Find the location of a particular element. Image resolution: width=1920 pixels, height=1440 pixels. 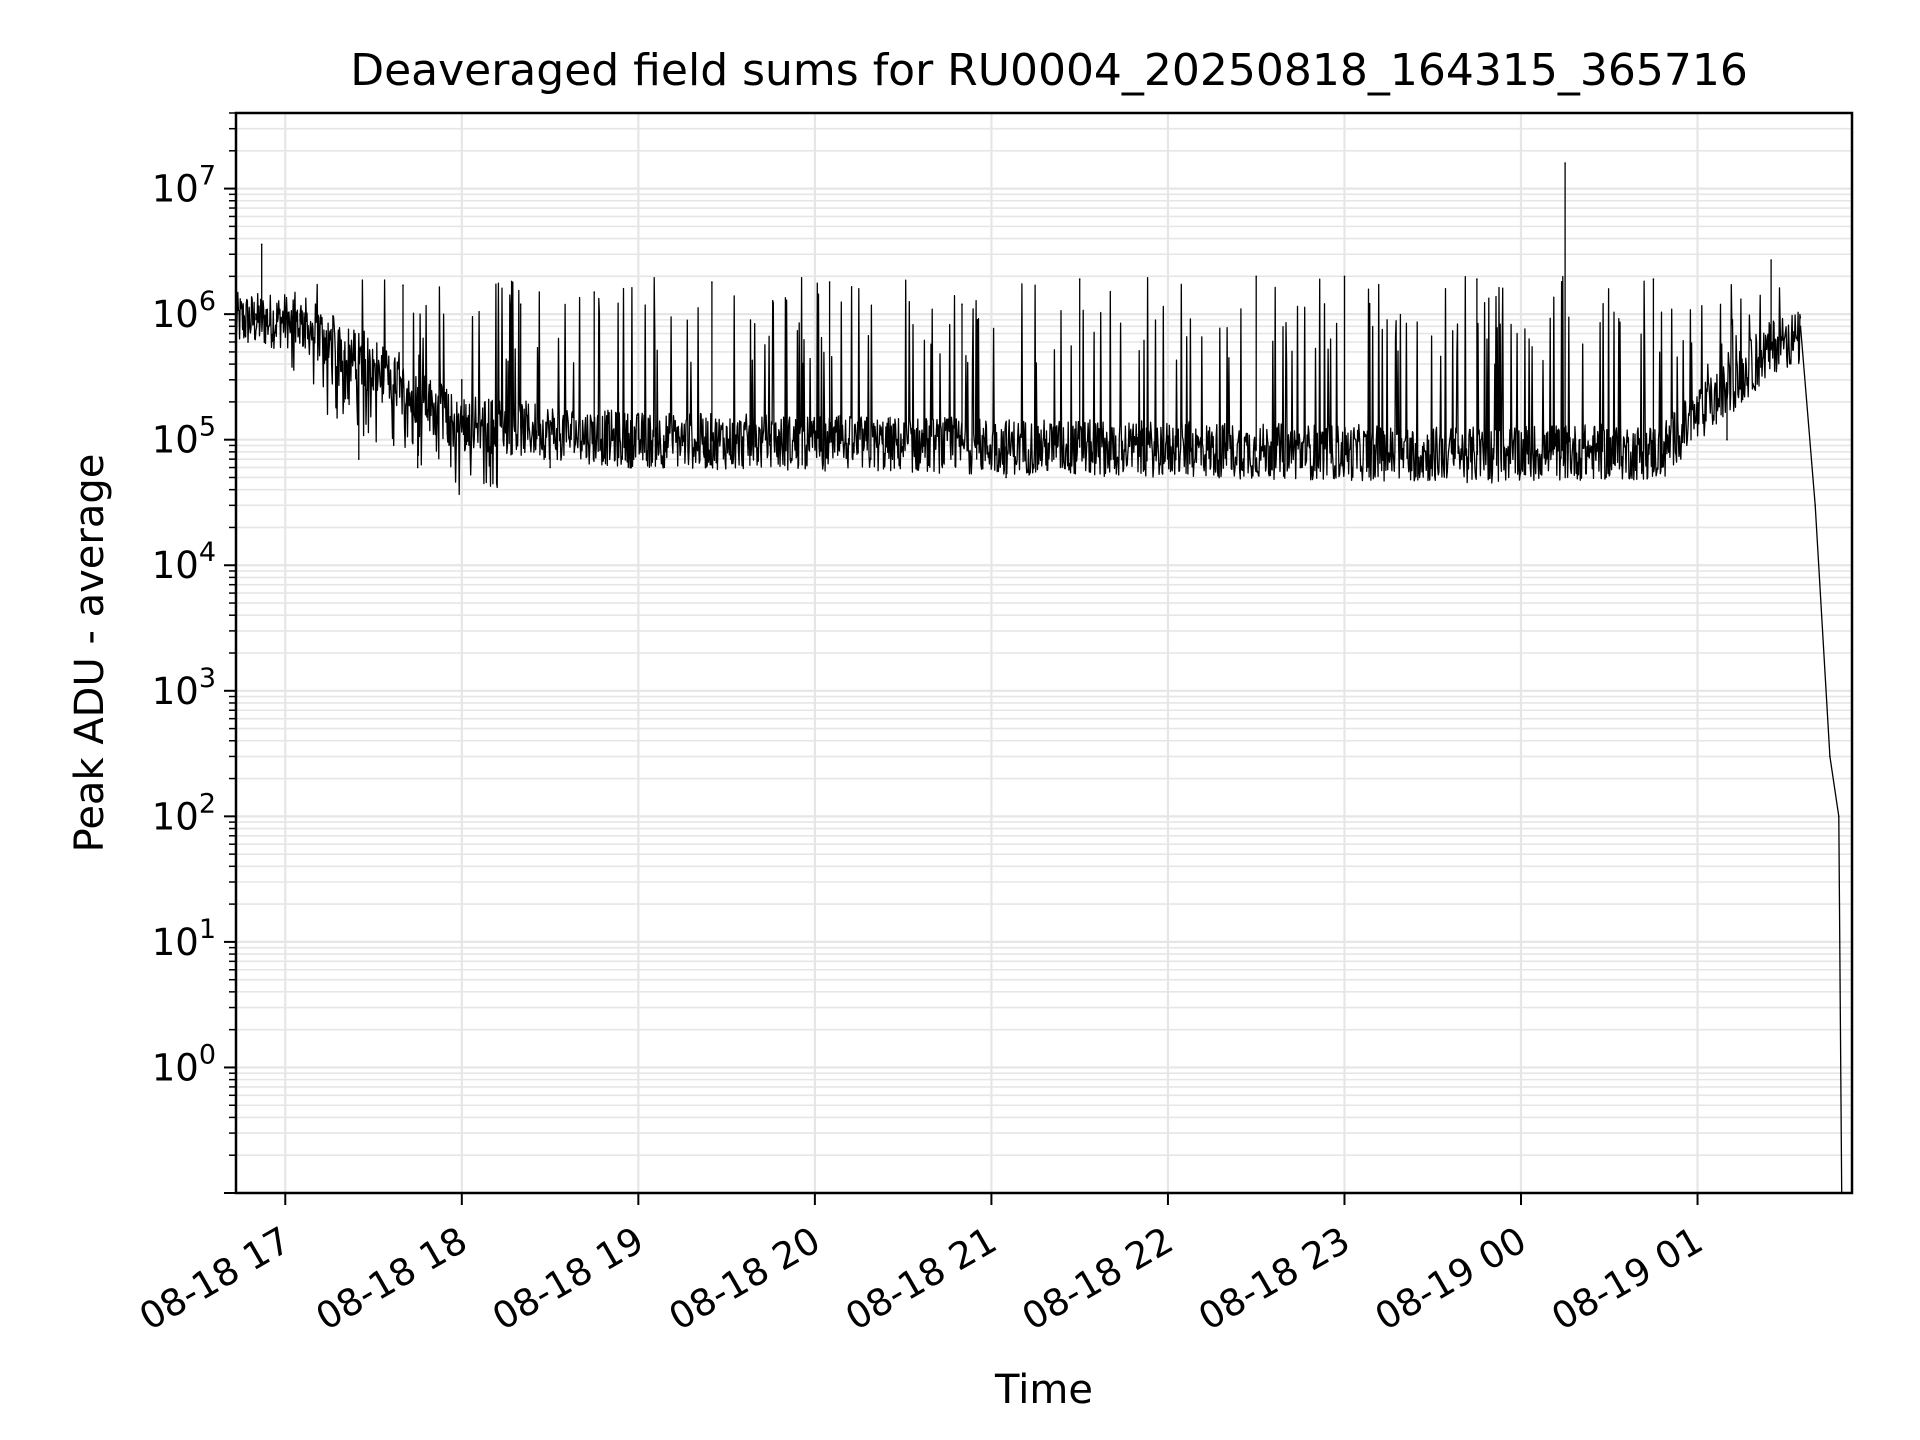

y-tick-label: 10⁴ is located at coordinates (184, 562).